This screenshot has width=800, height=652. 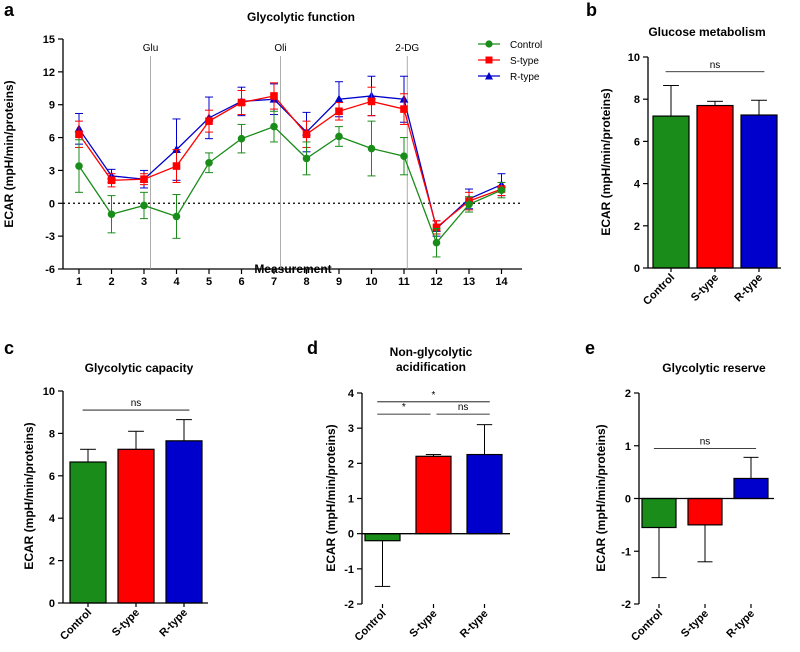 What do you see at coordinates (591, 10) in the screenshot?
I see `panel-b-label: b` at bounding box center [591, 10].